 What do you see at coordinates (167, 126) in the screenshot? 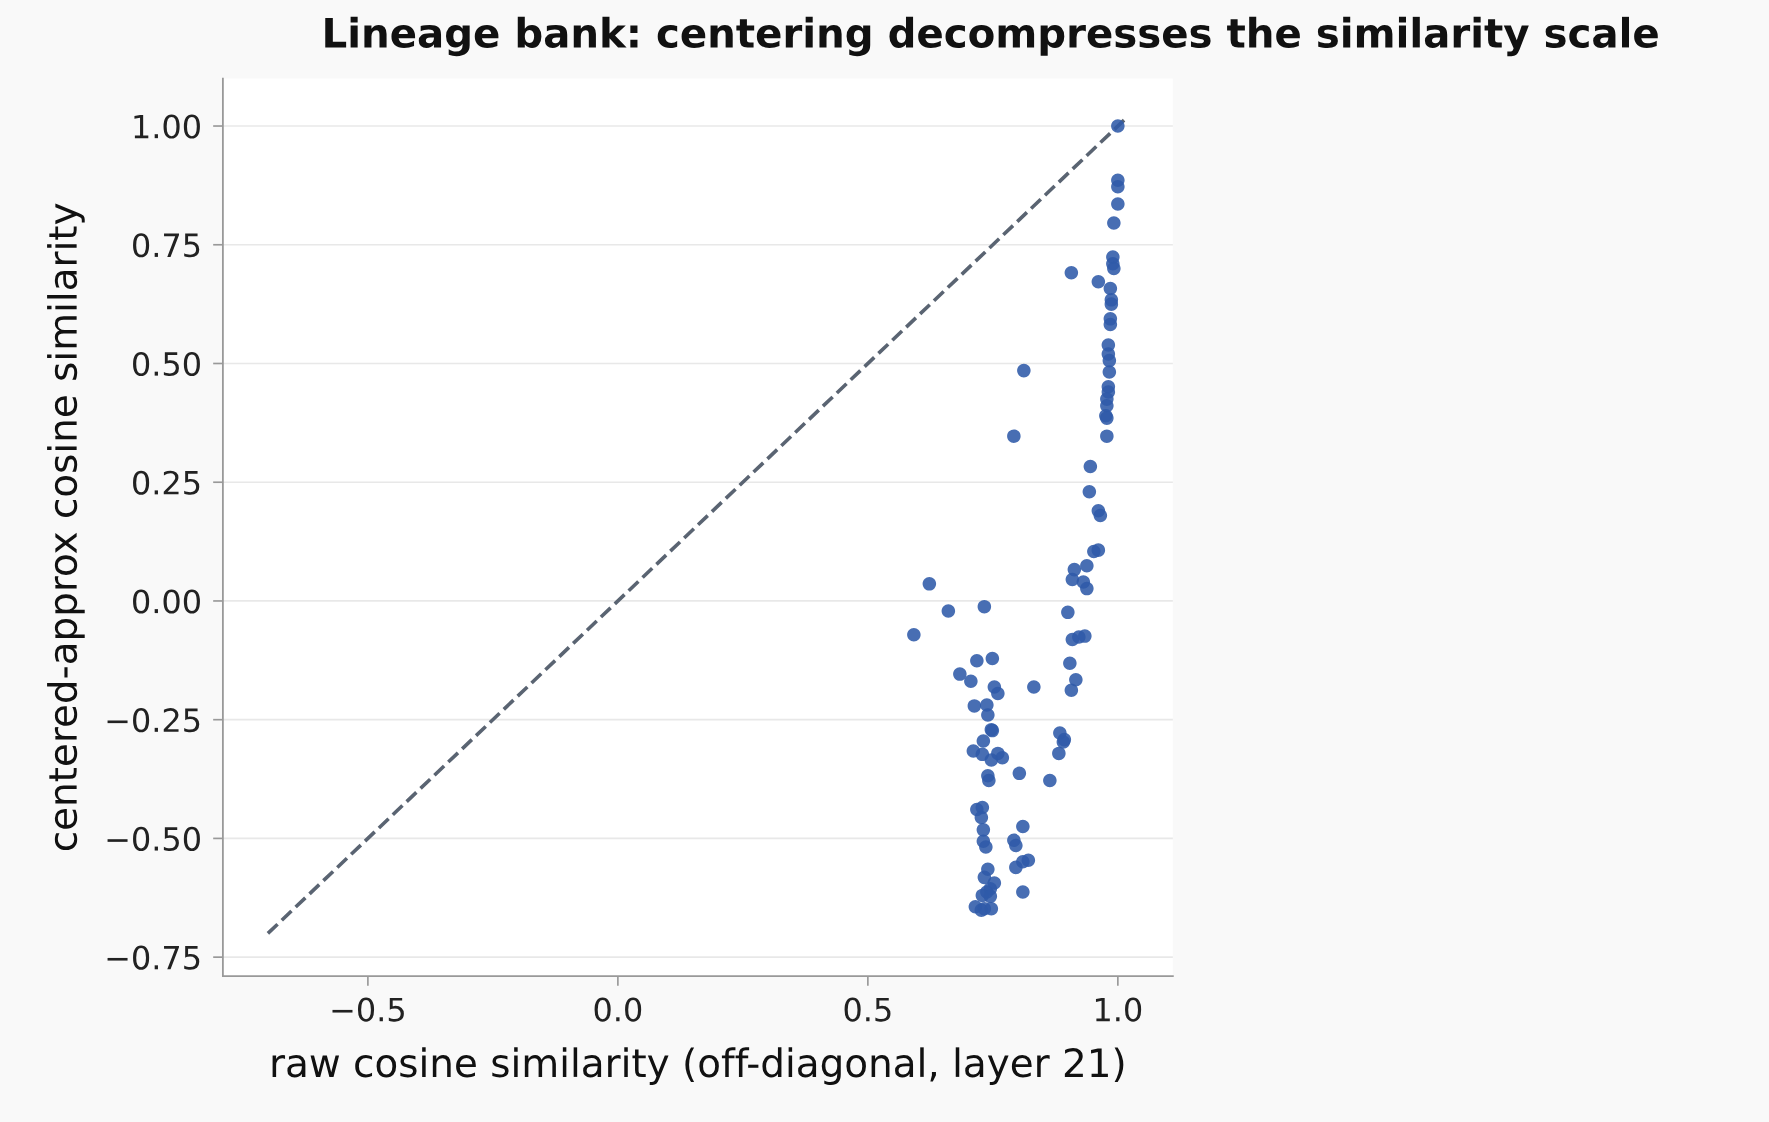
I see `y-tick-label: 1.00` at bounding box center [167, 126].